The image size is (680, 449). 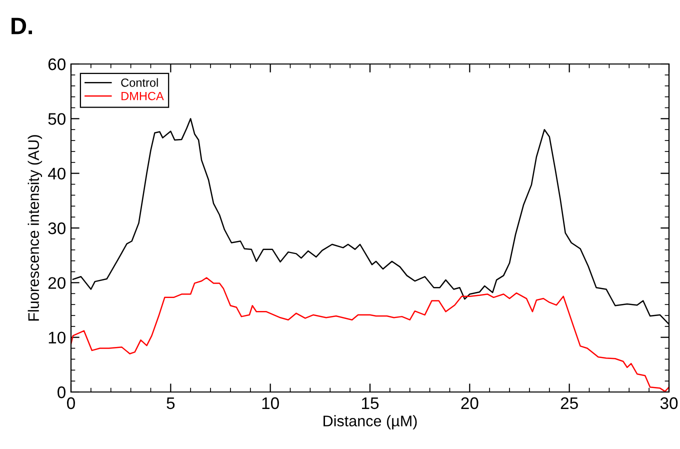 What do you see at coordinates (35, 228) in the screenshot?
I see `y-axis-title: Fluorescence intensity (AU)` at bounding box center [35, 228].